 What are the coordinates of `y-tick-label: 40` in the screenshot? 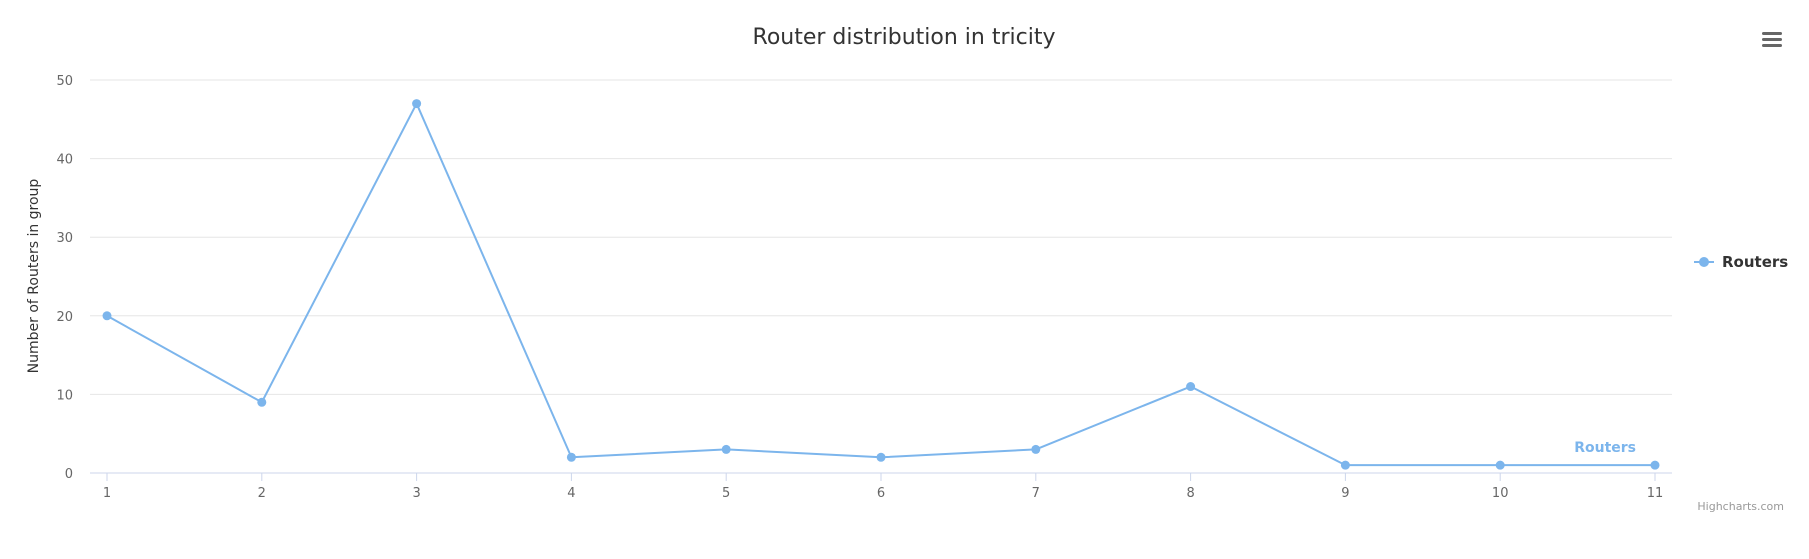 It's located at (64, 160).